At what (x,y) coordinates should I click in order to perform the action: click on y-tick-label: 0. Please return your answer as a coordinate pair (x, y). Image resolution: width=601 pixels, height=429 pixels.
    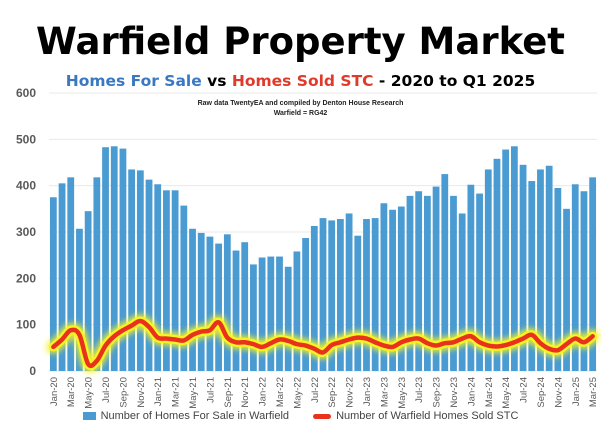
    Looking at the image, I should click on (32, 371).